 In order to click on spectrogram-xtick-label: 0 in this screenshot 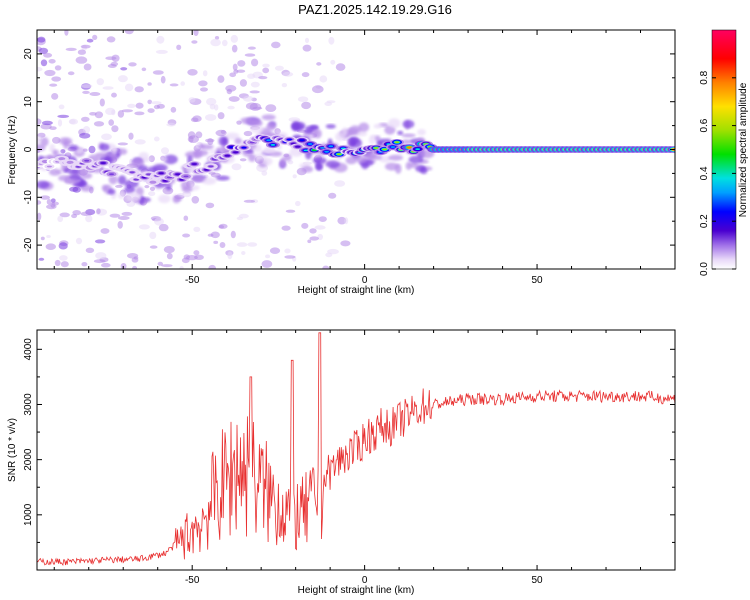, I will do `click(365, 280)`.